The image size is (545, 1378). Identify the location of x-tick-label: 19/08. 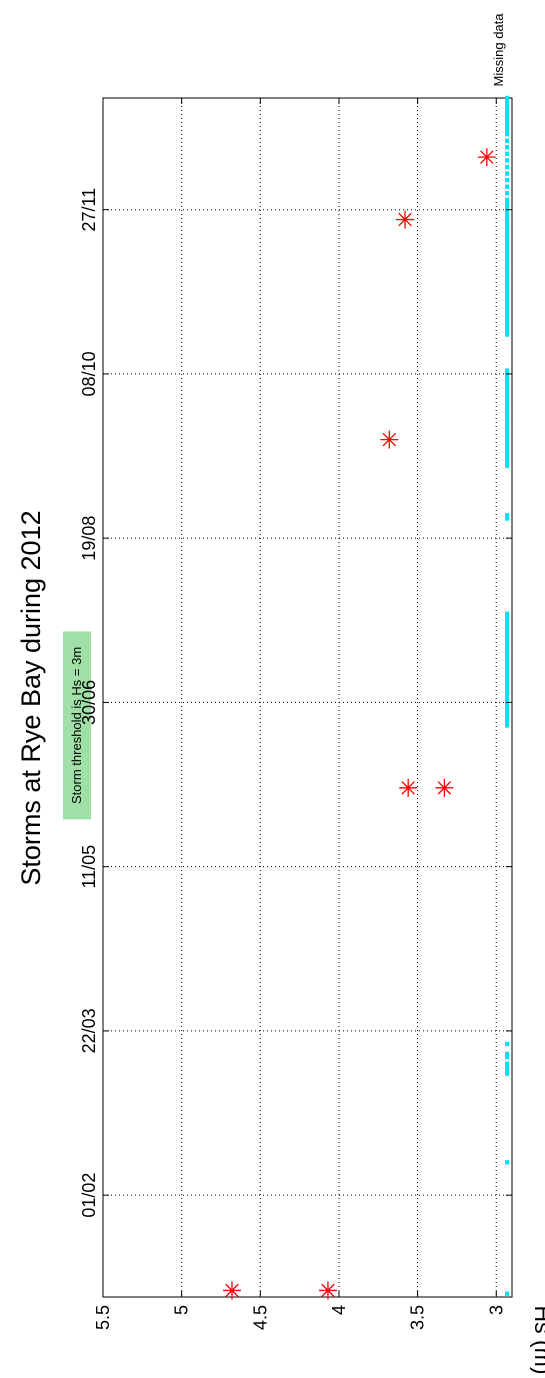
(89, 538).